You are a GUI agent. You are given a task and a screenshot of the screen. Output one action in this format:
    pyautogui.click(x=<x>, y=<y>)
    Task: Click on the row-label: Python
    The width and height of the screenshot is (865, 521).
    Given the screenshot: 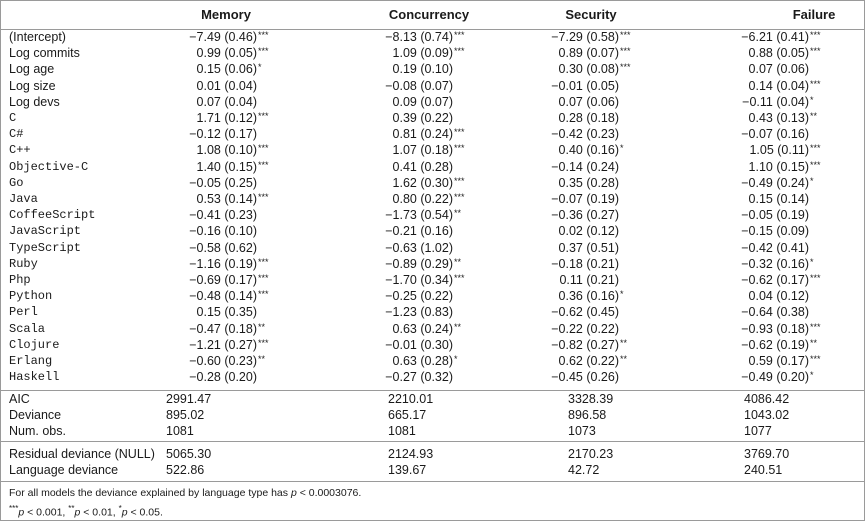 What is the action you would take?
    pyautogui.click(x=31, y=296)
    